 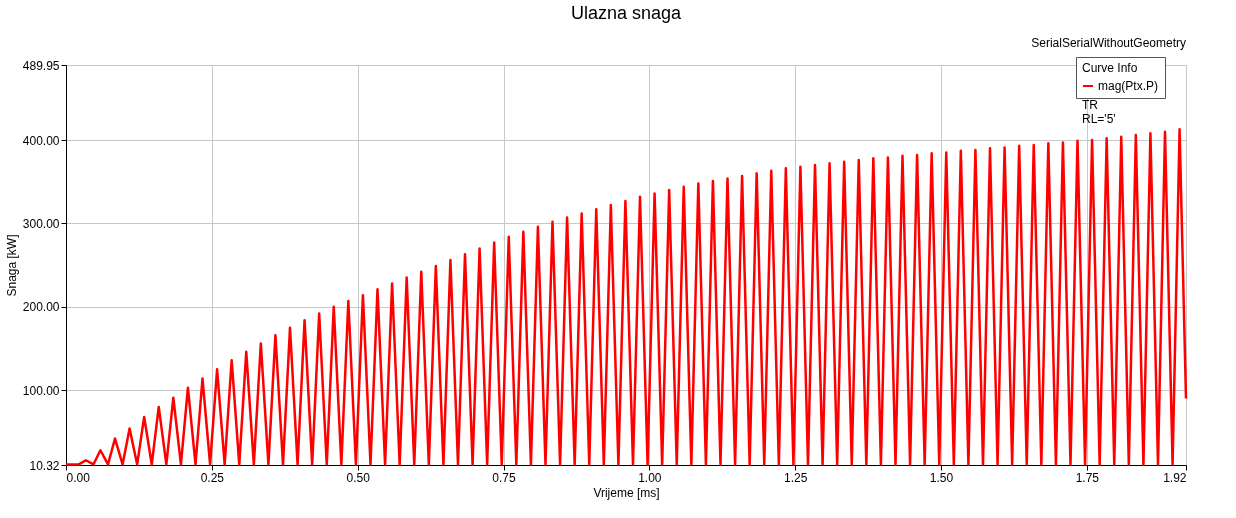 What do you see at coordinates (11, 265) in the screenshot?
I see `y-axis-title: Snaga [kW]` at bounding box center [11, 265].